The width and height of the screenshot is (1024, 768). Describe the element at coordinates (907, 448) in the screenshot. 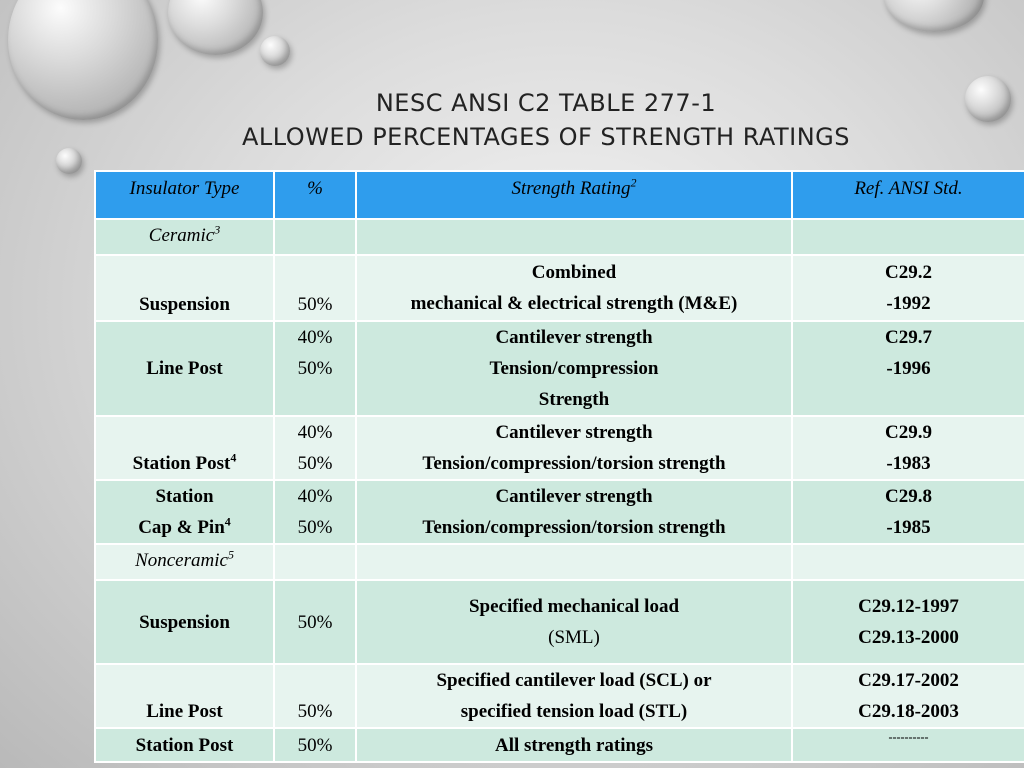

I see `ref-std-cell: C29.9 -1983` at that location.